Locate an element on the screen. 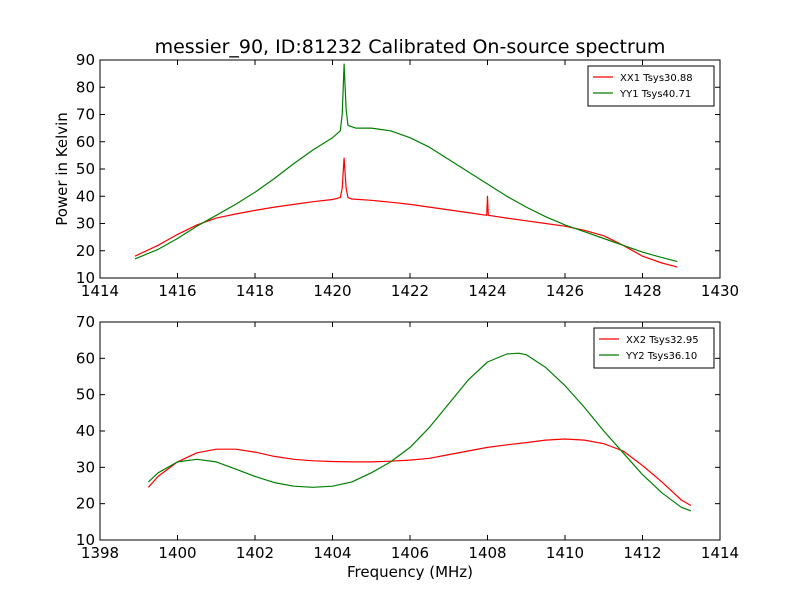  x-tick-label: 1402 is located at coordinates (255, 553).